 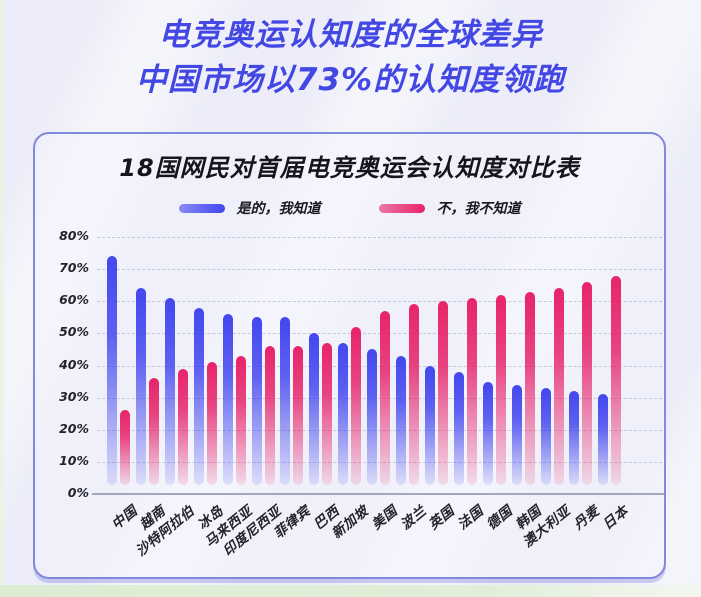 I want to click on bar-no-菲律宾, so click(x=298, y=415).